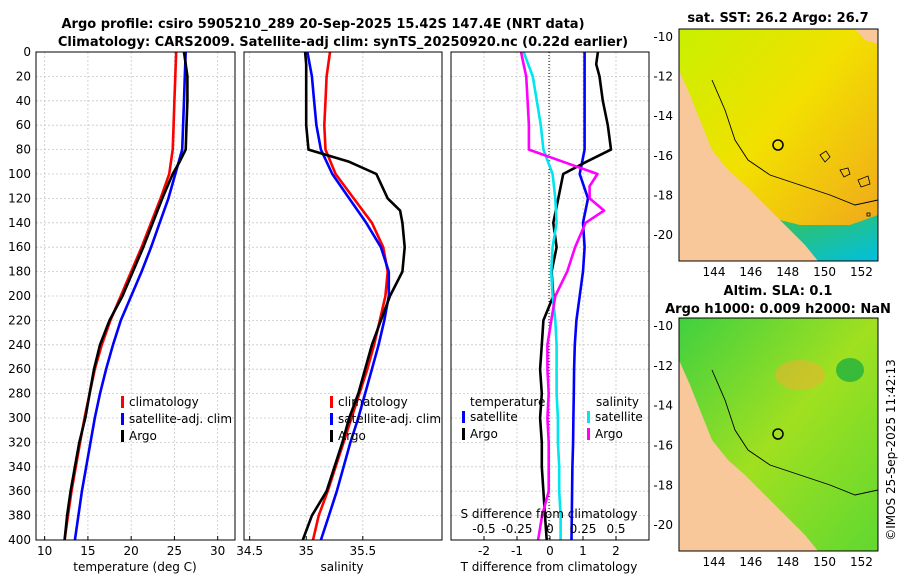 This screenshot has height=584, width=900. I want to click on depth-tick-label: 380, so click(19, 516).